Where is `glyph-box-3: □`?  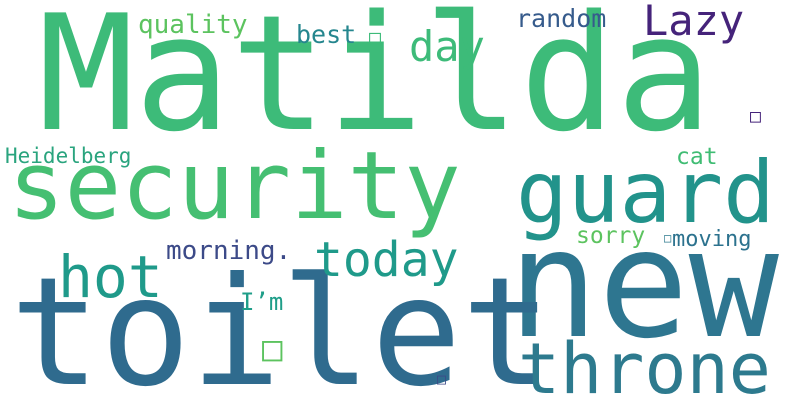
glyph-box-3: □ is located at coordinates (755, 116).